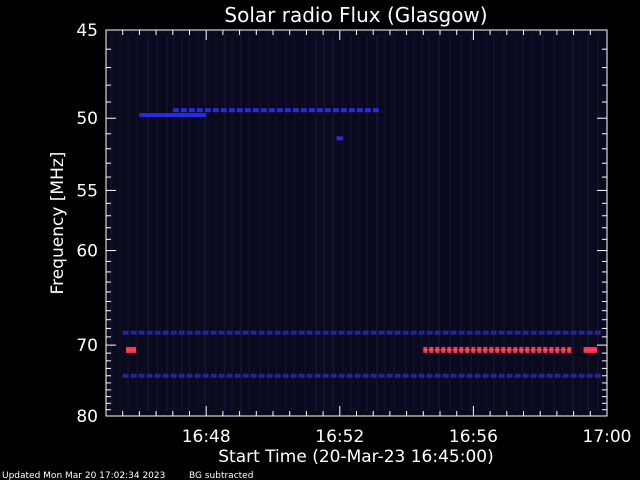 This screenshot has width=640, height=480. What do you see at coordinates (87, 31) in the screenshot?
I see `y-tick-label: 45` at bounding box center [87, 31].